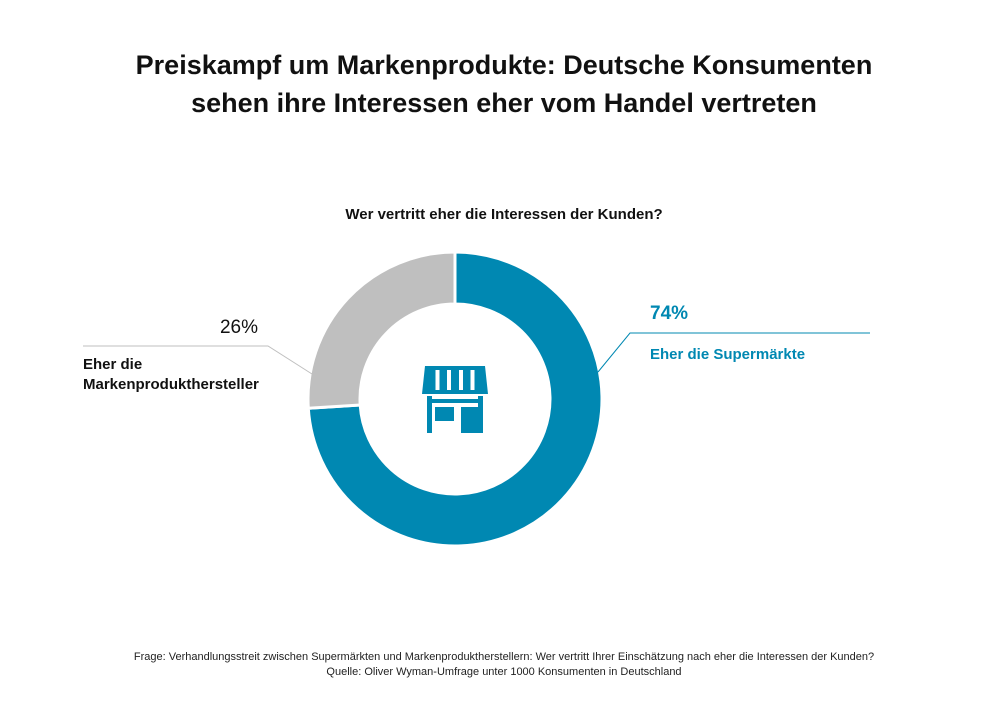 The height and width of the screenshot is (720, 1008). I want to click on donut-slices, so click(455, 399).